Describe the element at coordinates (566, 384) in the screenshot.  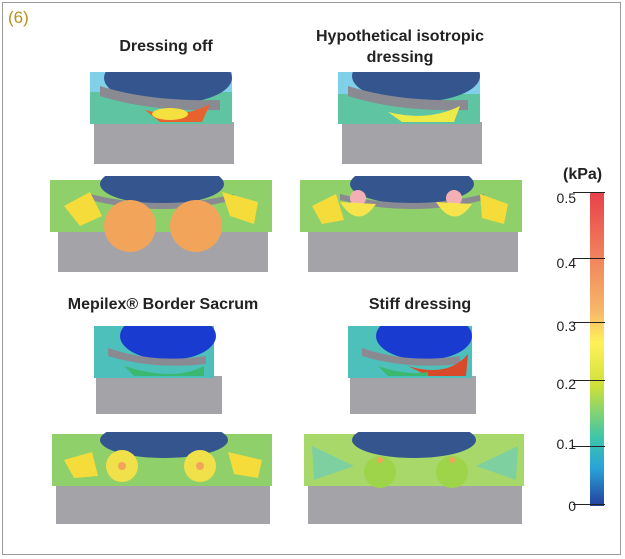
I see `colorbar-tick-0.2: 0.2` at that location.